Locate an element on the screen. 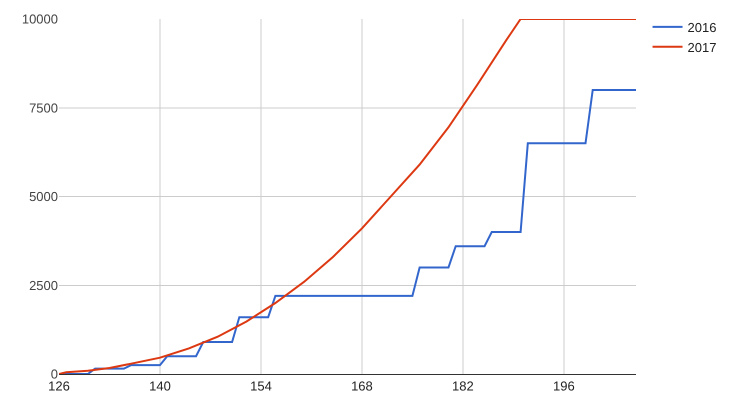 This screenshot has height=407, width=734. legend-label: 2016 is located at coordinates (702, 27).